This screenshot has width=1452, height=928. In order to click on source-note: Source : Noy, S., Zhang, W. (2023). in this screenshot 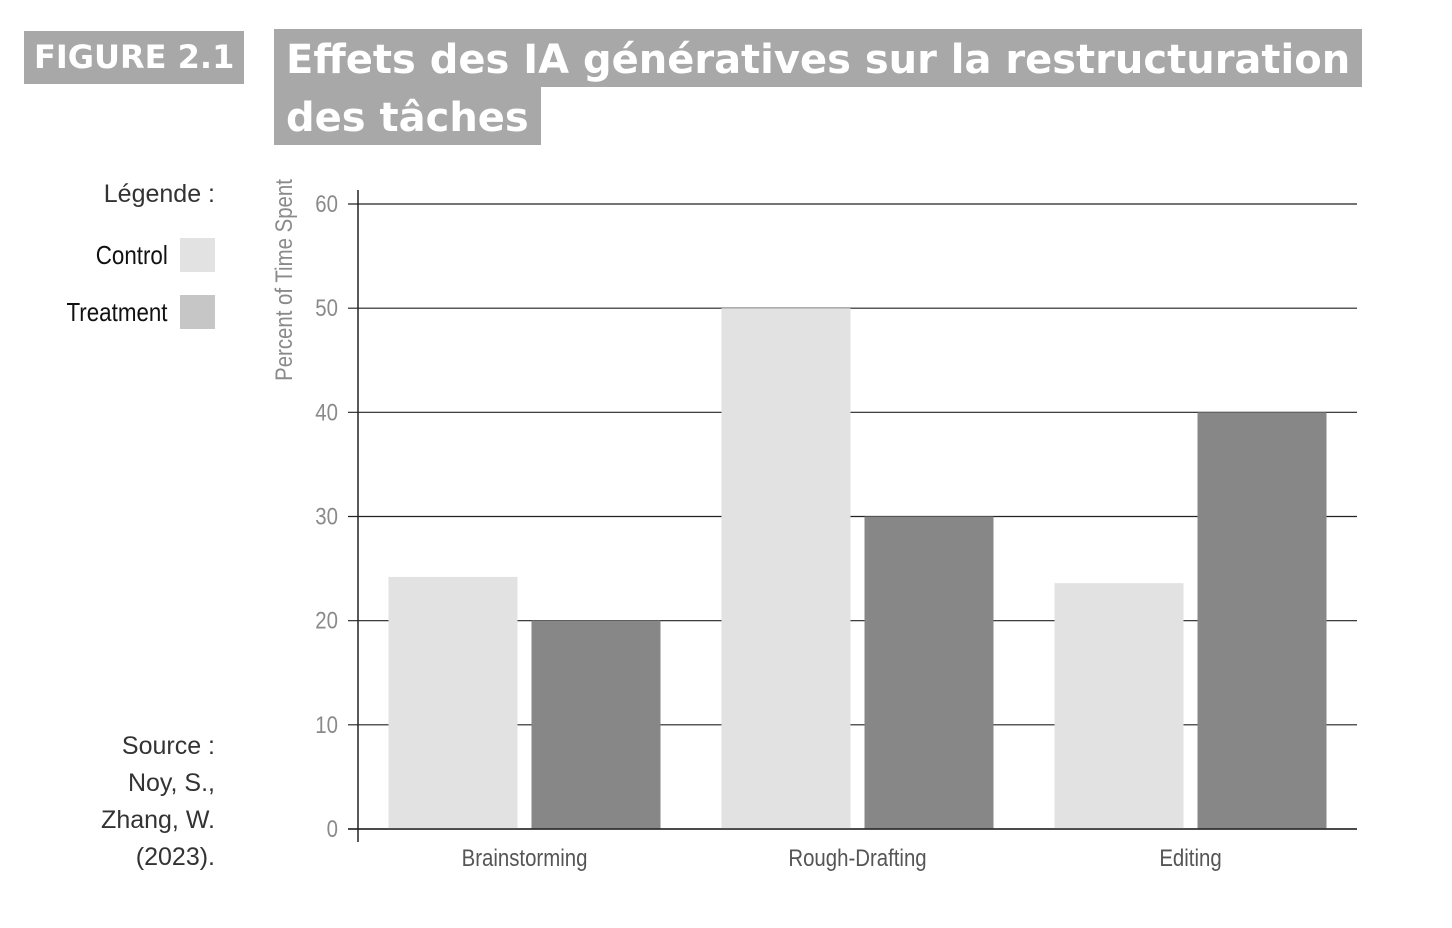, I will do `click(158, 802)`.